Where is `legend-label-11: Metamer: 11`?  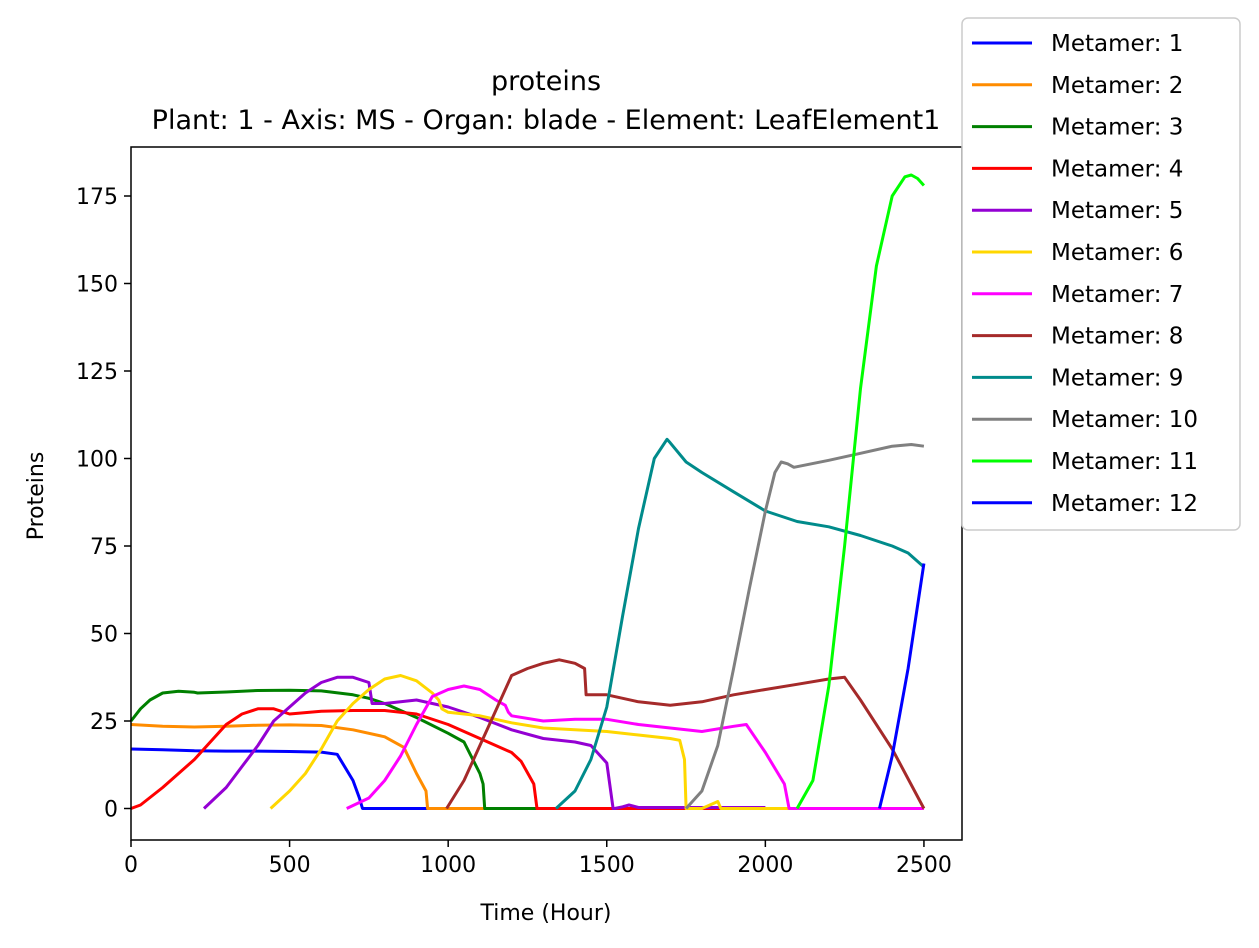 legend-label-11: Metamer: 11 is located at coordinates (1124, 462).